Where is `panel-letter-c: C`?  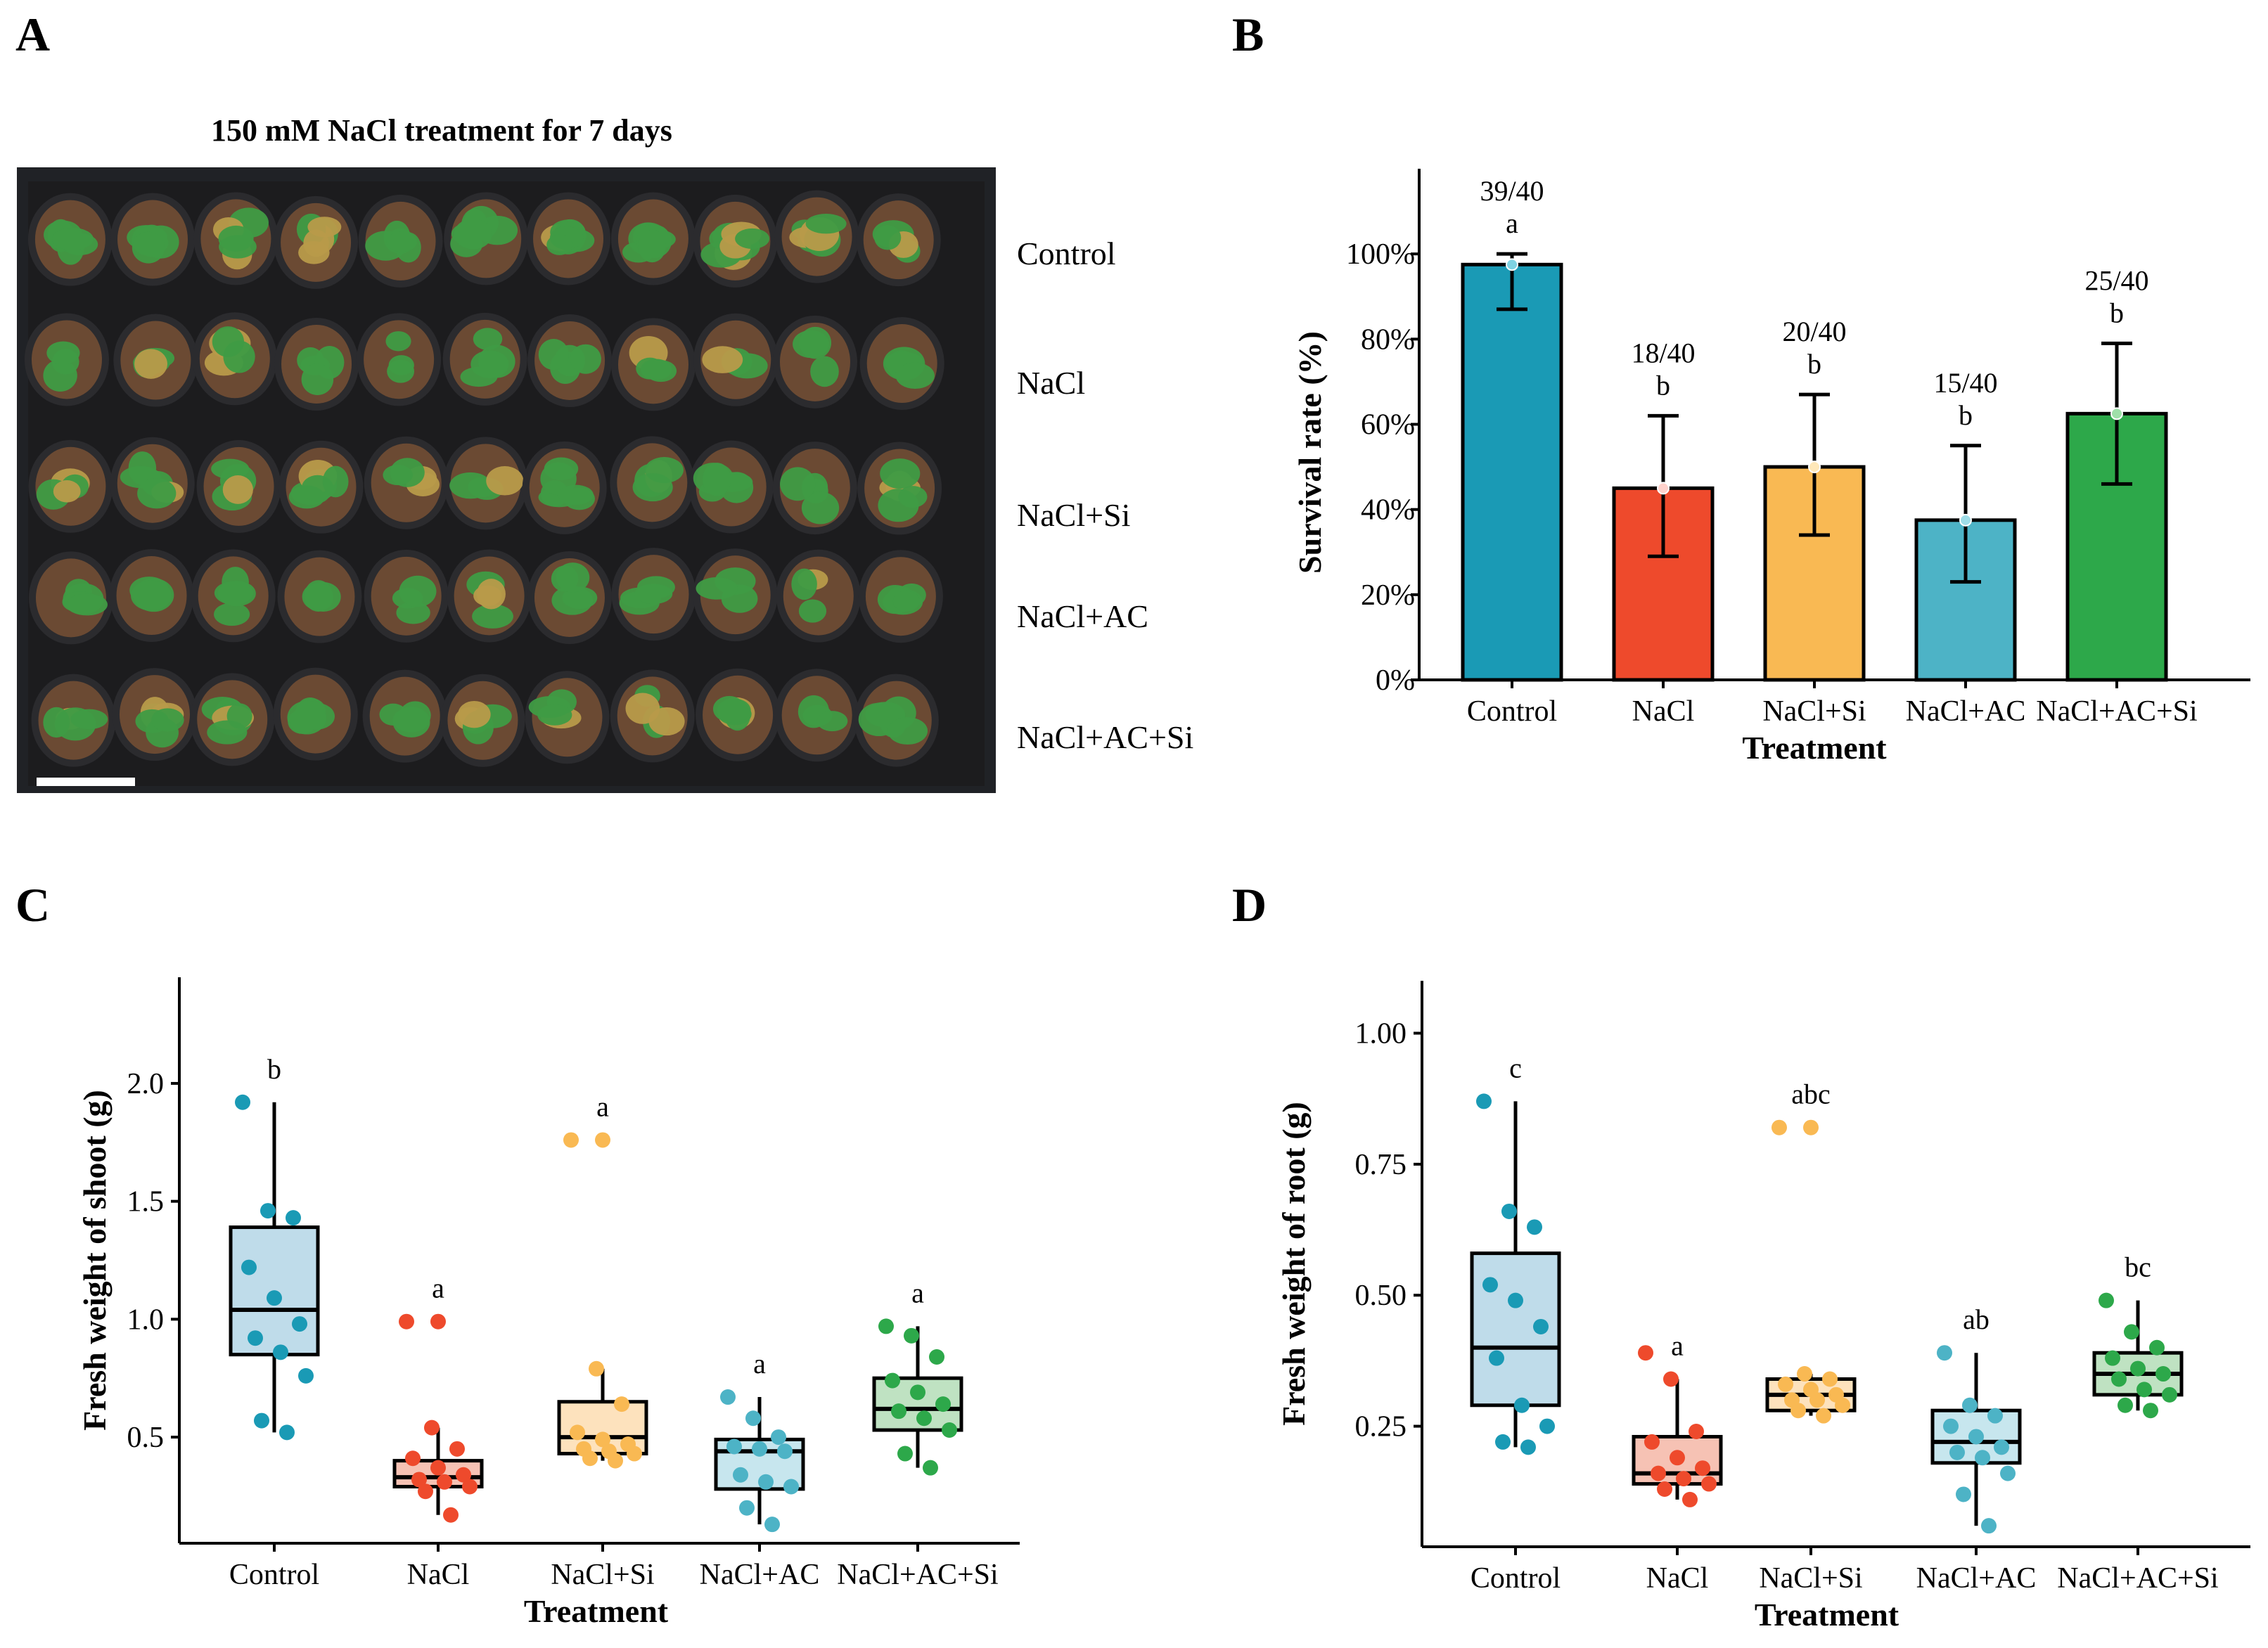
panel-letter-c: C is located at coordinates (32, 905).